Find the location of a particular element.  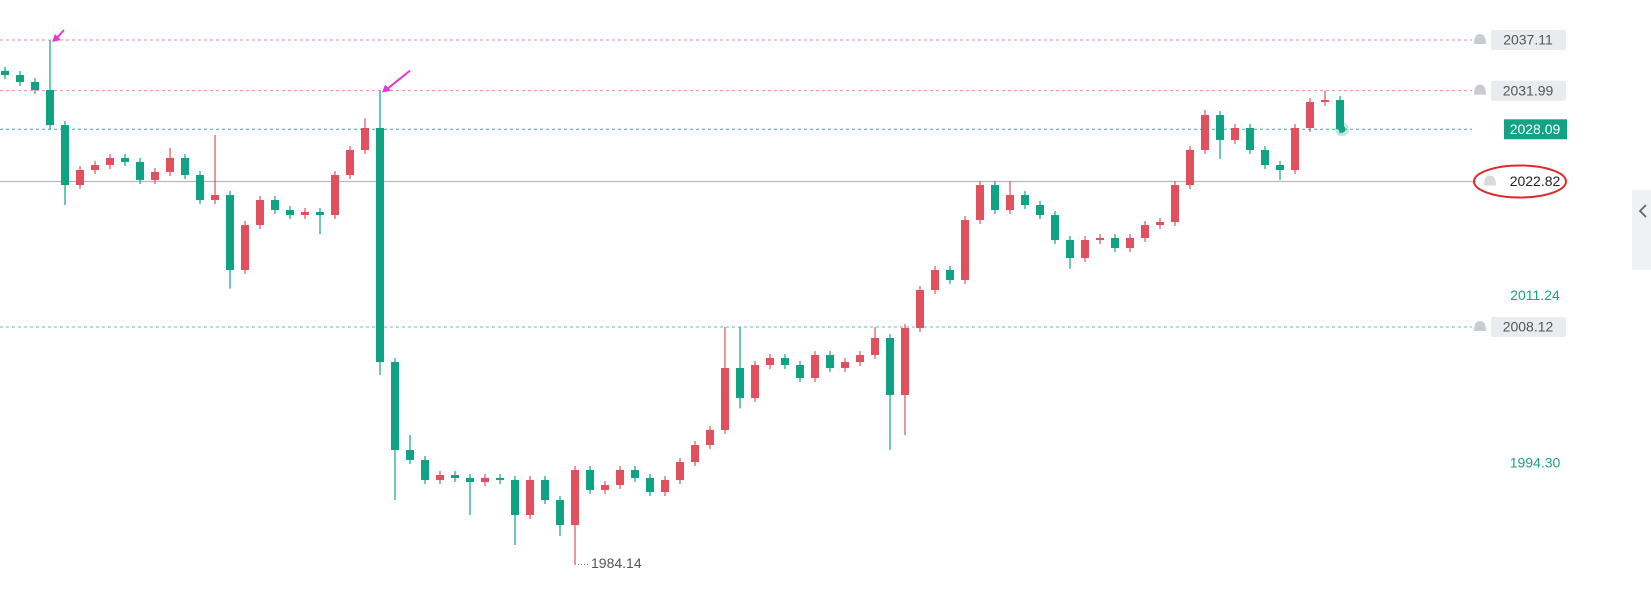

alert-label: 2037.11 is located at coordinates (1528, 40).